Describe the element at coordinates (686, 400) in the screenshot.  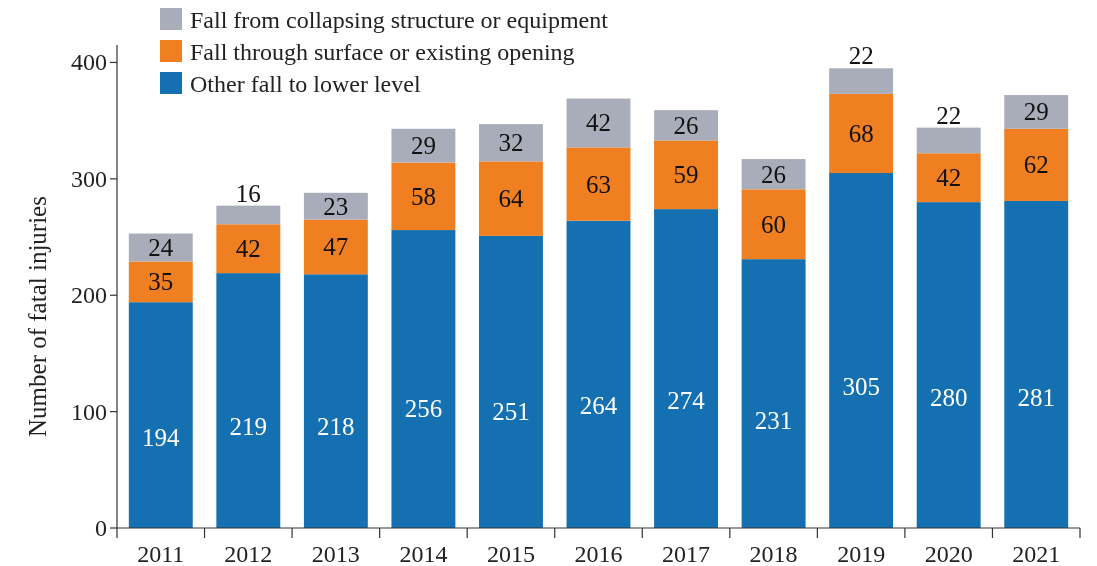
I see `data-label: 274` at that location.